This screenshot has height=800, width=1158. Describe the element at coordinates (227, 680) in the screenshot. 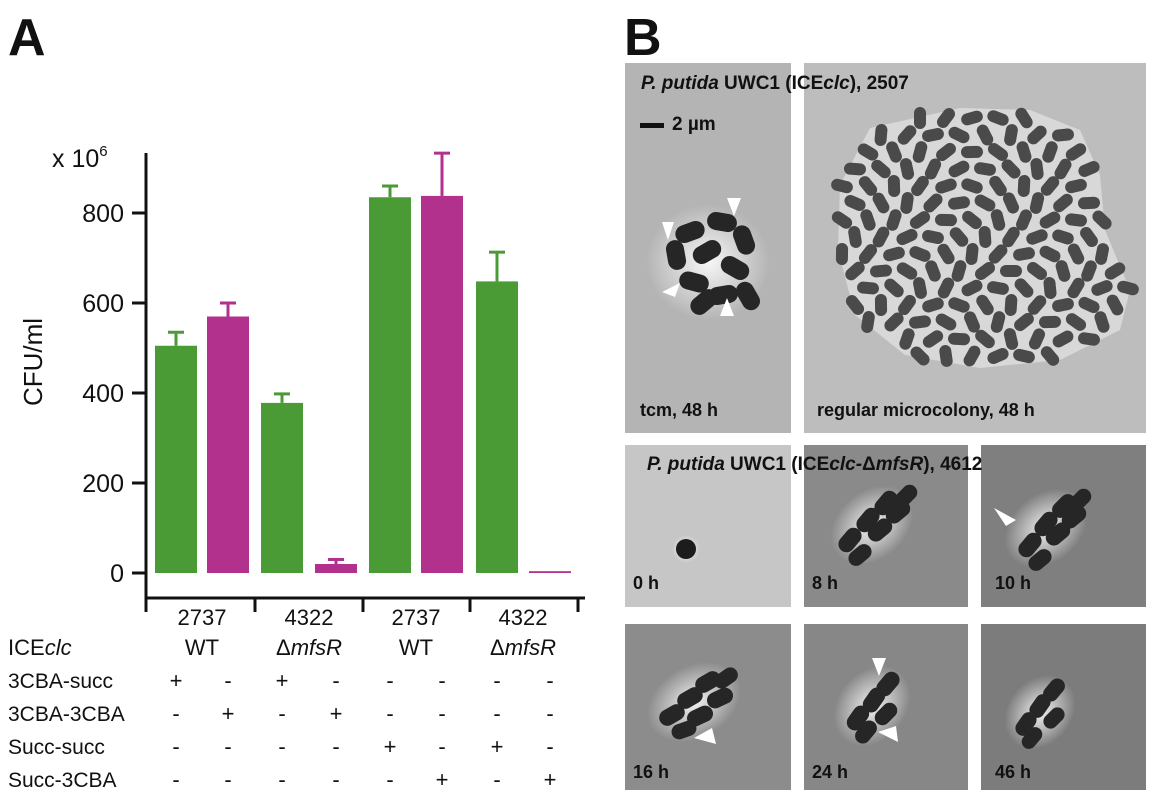

I see `condition-mark-0-1: -` at that location.